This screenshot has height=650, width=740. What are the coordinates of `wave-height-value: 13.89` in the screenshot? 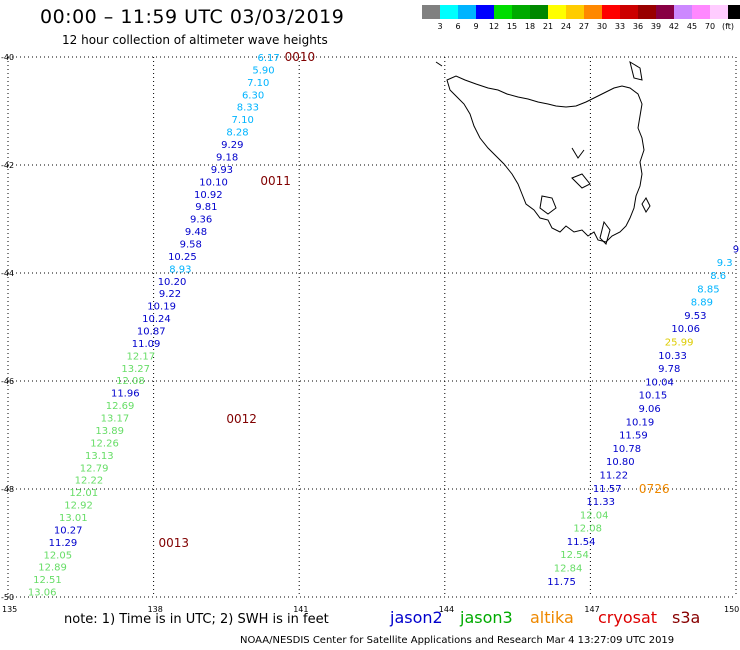 It's located at (109, 431).